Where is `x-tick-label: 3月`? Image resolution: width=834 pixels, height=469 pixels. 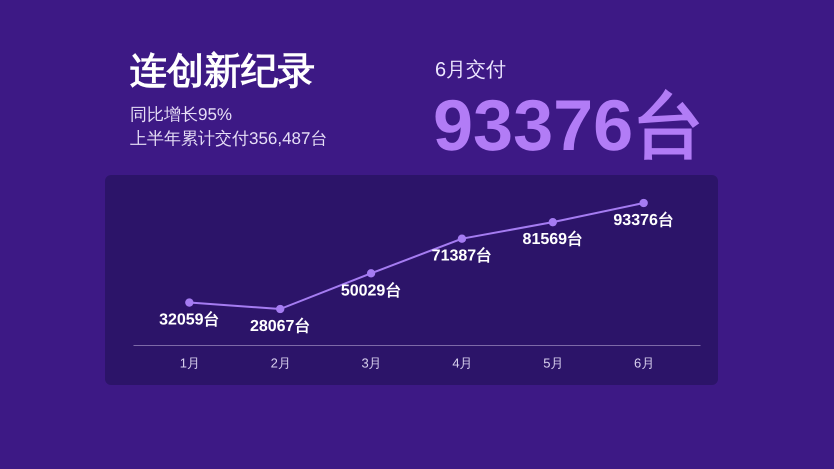
x-tick-label: 3月 is located at coordinates (371, 363).